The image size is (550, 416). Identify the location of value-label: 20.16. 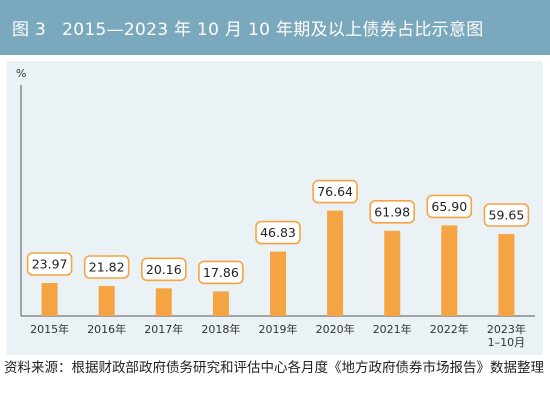
(164, 269).